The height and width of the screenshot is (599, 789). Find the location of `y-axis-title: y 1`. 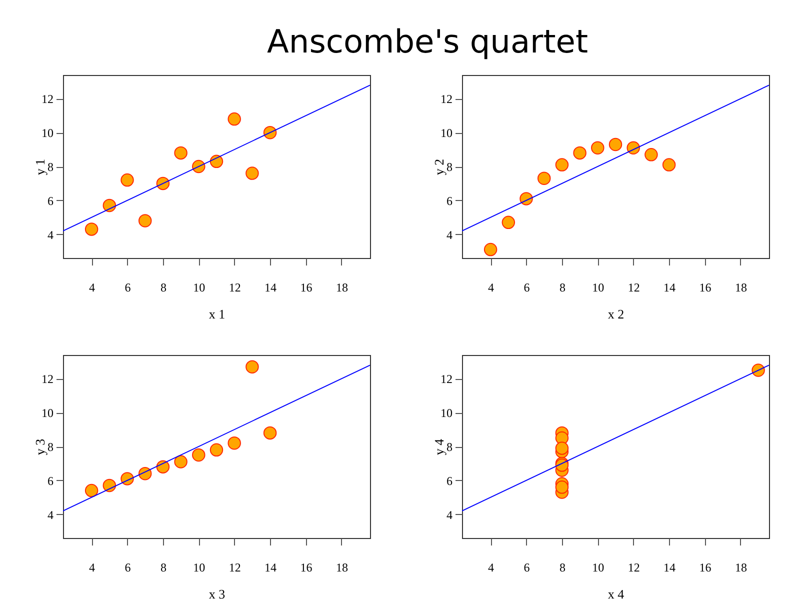

y-axis-title: y 1 is located at coordinates (40, 167).